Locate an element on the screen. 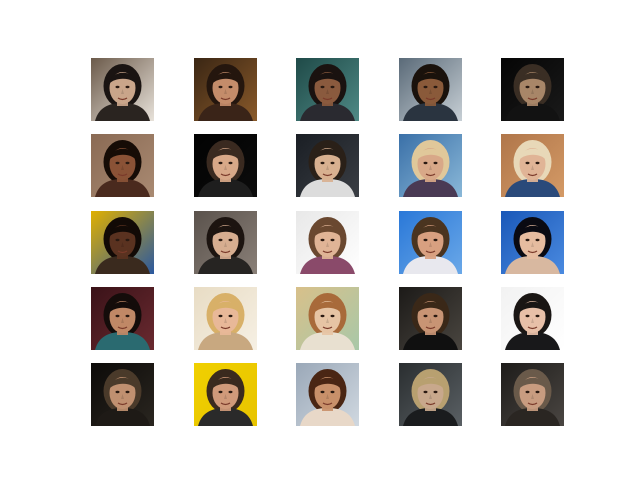 This screenshot has width=640, height=480. face-bald-man-glasses is located at coordinates (122, 394).